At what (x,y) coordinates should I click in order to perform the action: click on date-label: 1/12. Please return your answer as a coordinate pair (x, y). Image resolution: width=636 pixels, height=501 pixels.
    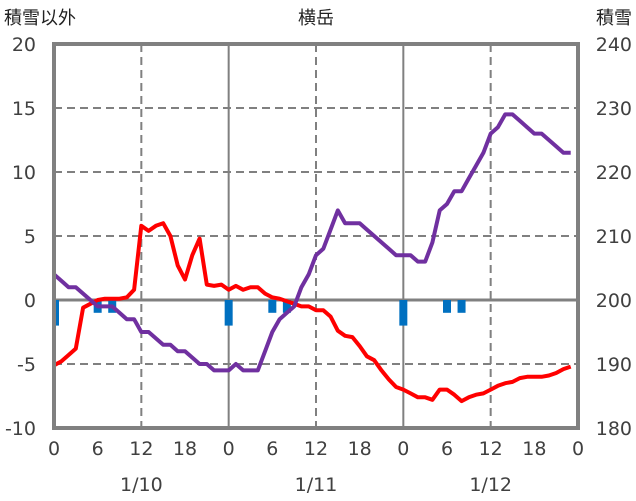
    Looking at the image, I should click on (490, 485).